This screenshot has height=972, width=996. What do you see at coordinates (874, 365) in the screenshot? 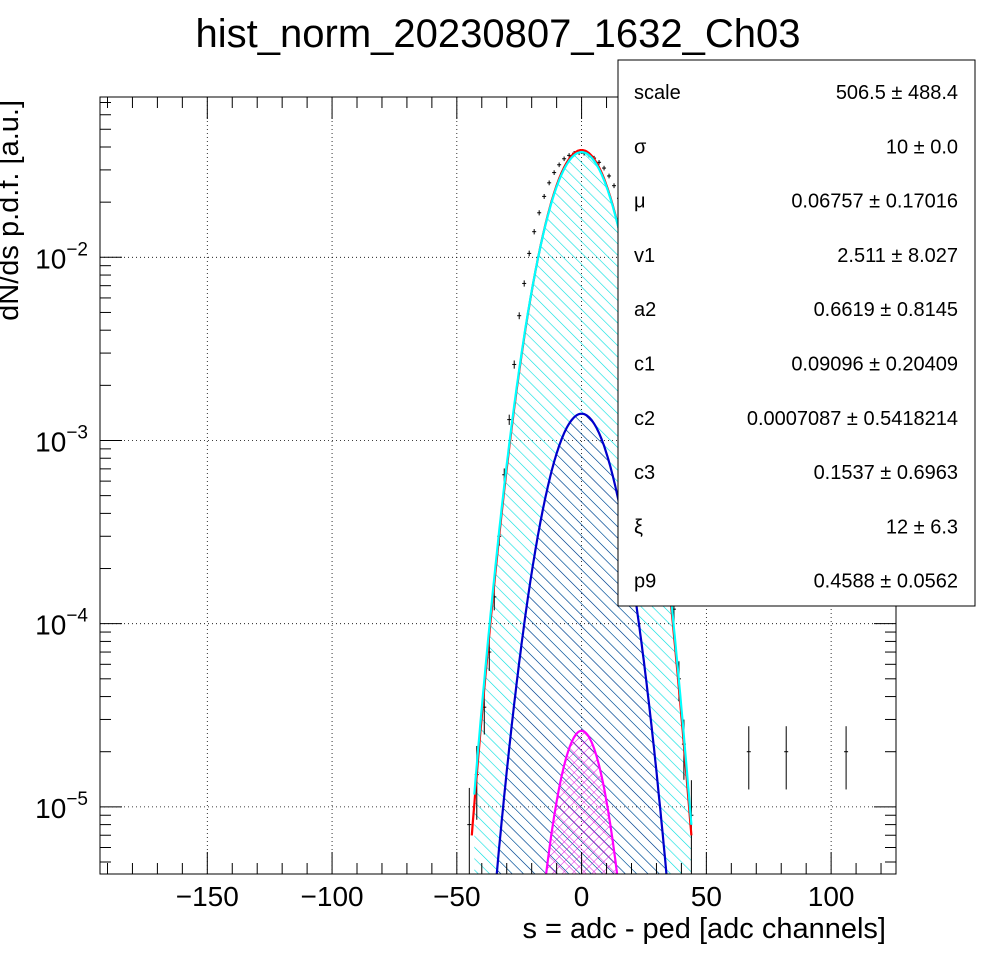
I see `stats-row-value: 0.09096 ± 0.20409` at bounding box center [874, 365].